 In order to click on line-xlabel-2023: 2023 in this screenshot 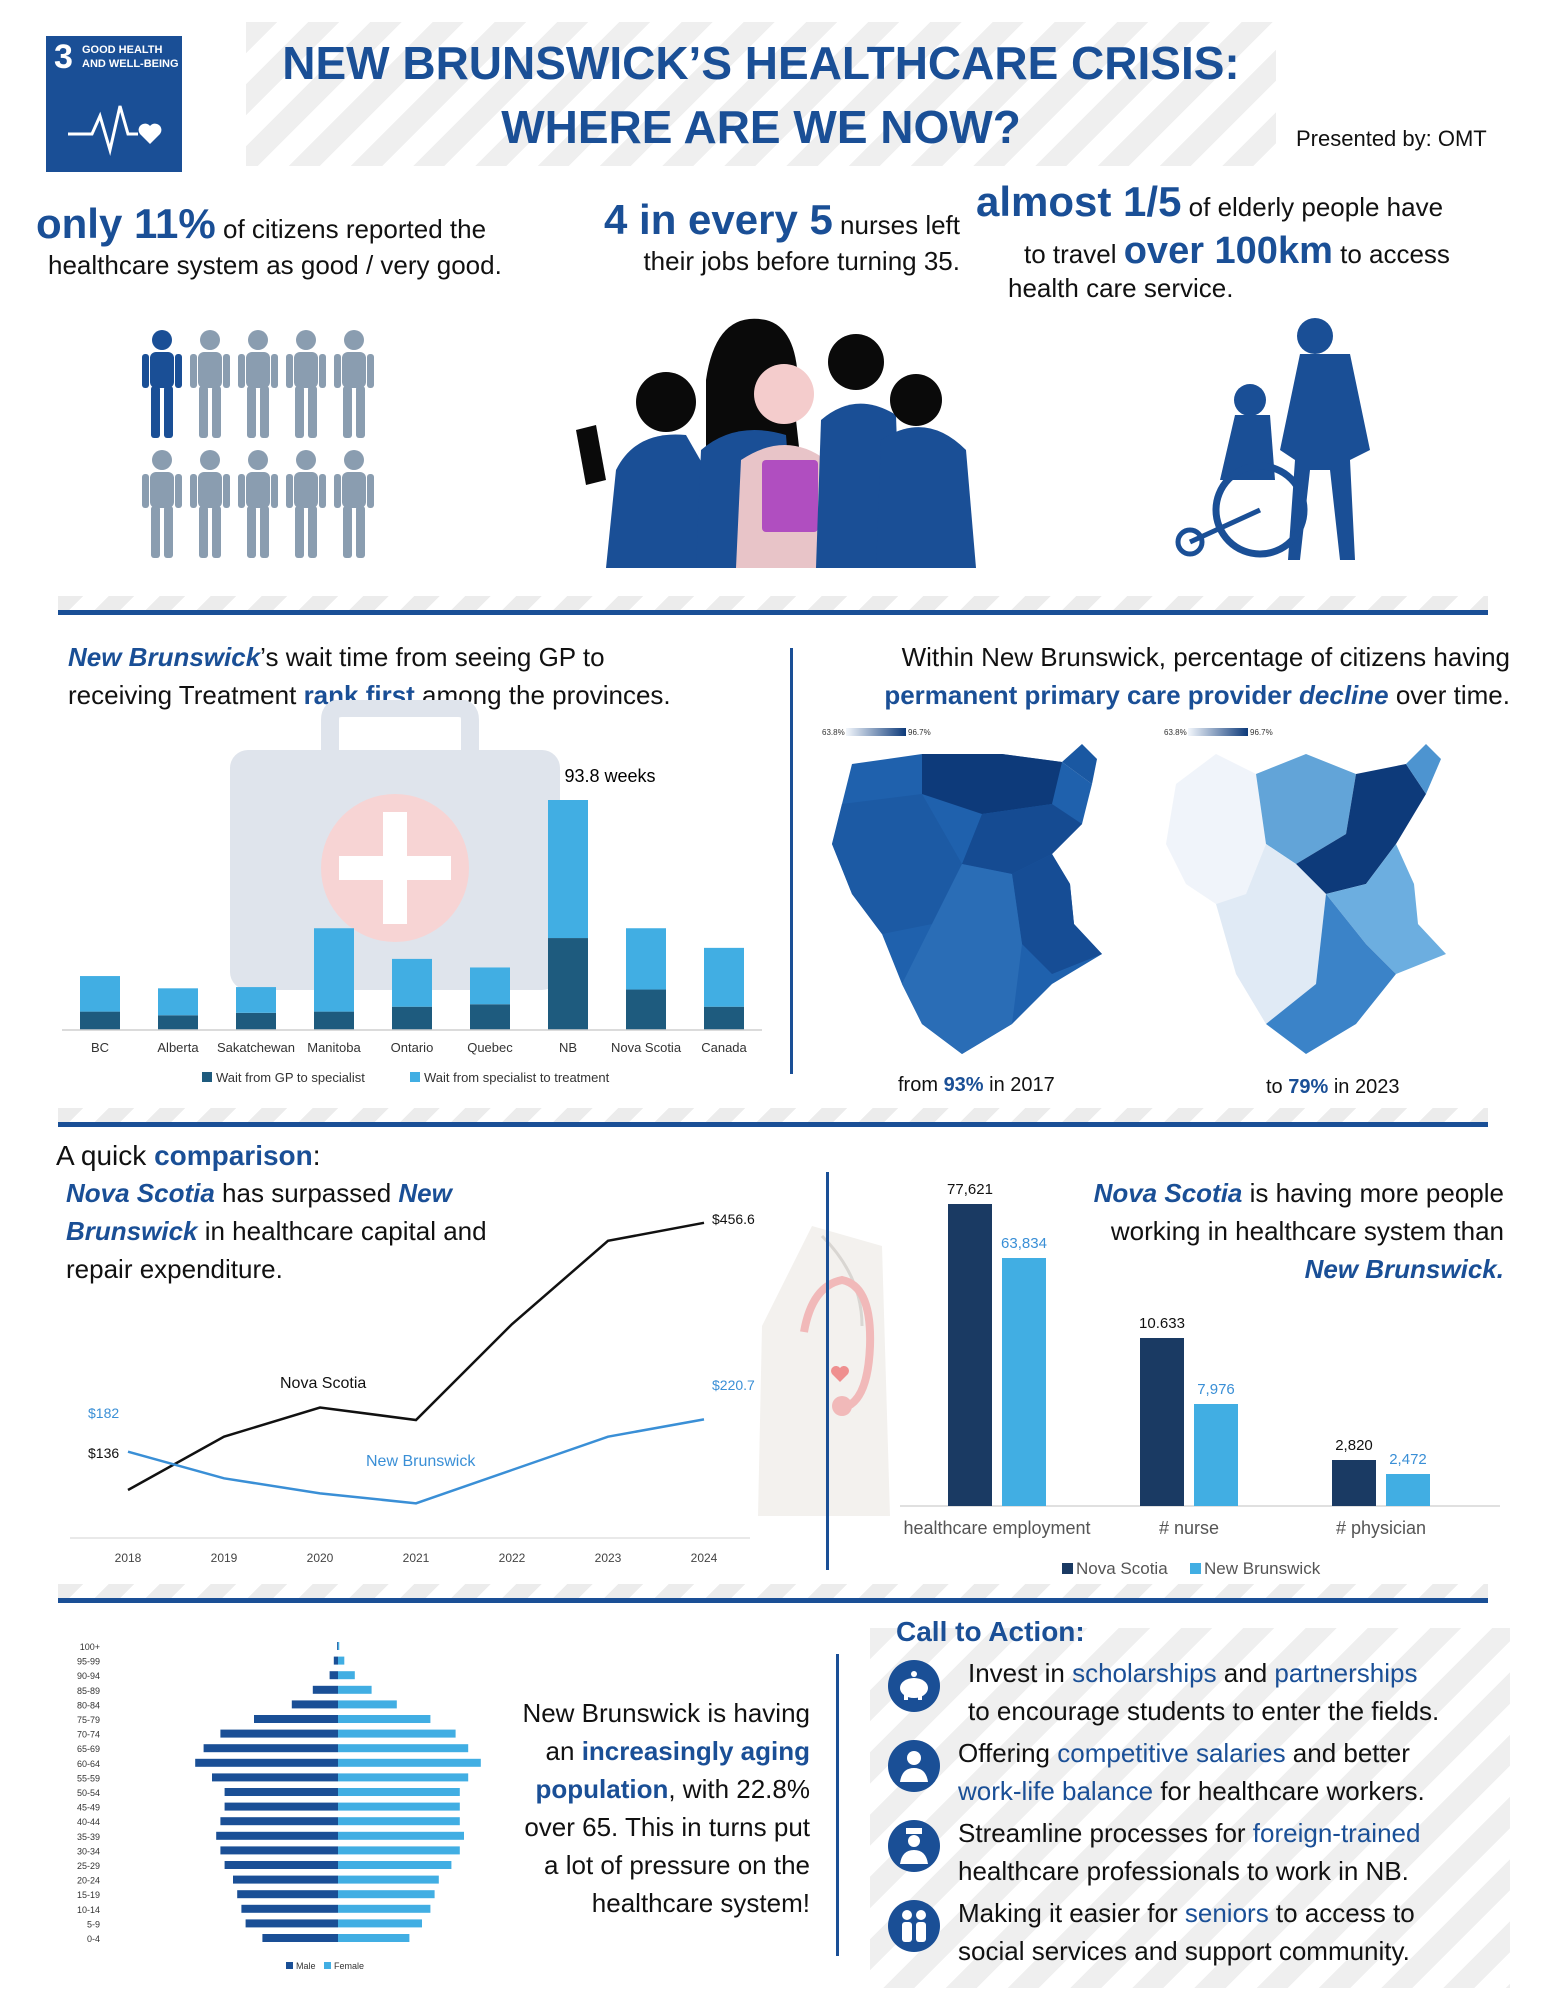, I will do `click(608, 1558)`.